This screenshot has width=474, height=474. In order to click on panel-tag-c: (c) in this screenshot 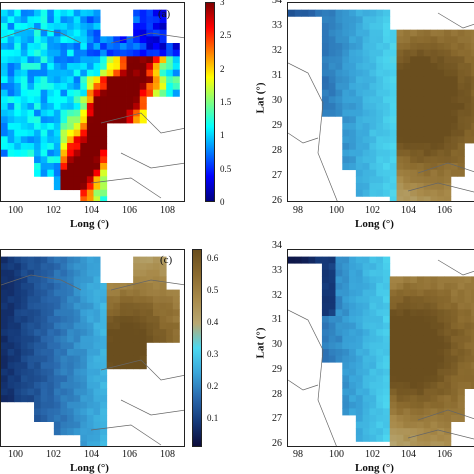, I will do `click(166, 260)`.